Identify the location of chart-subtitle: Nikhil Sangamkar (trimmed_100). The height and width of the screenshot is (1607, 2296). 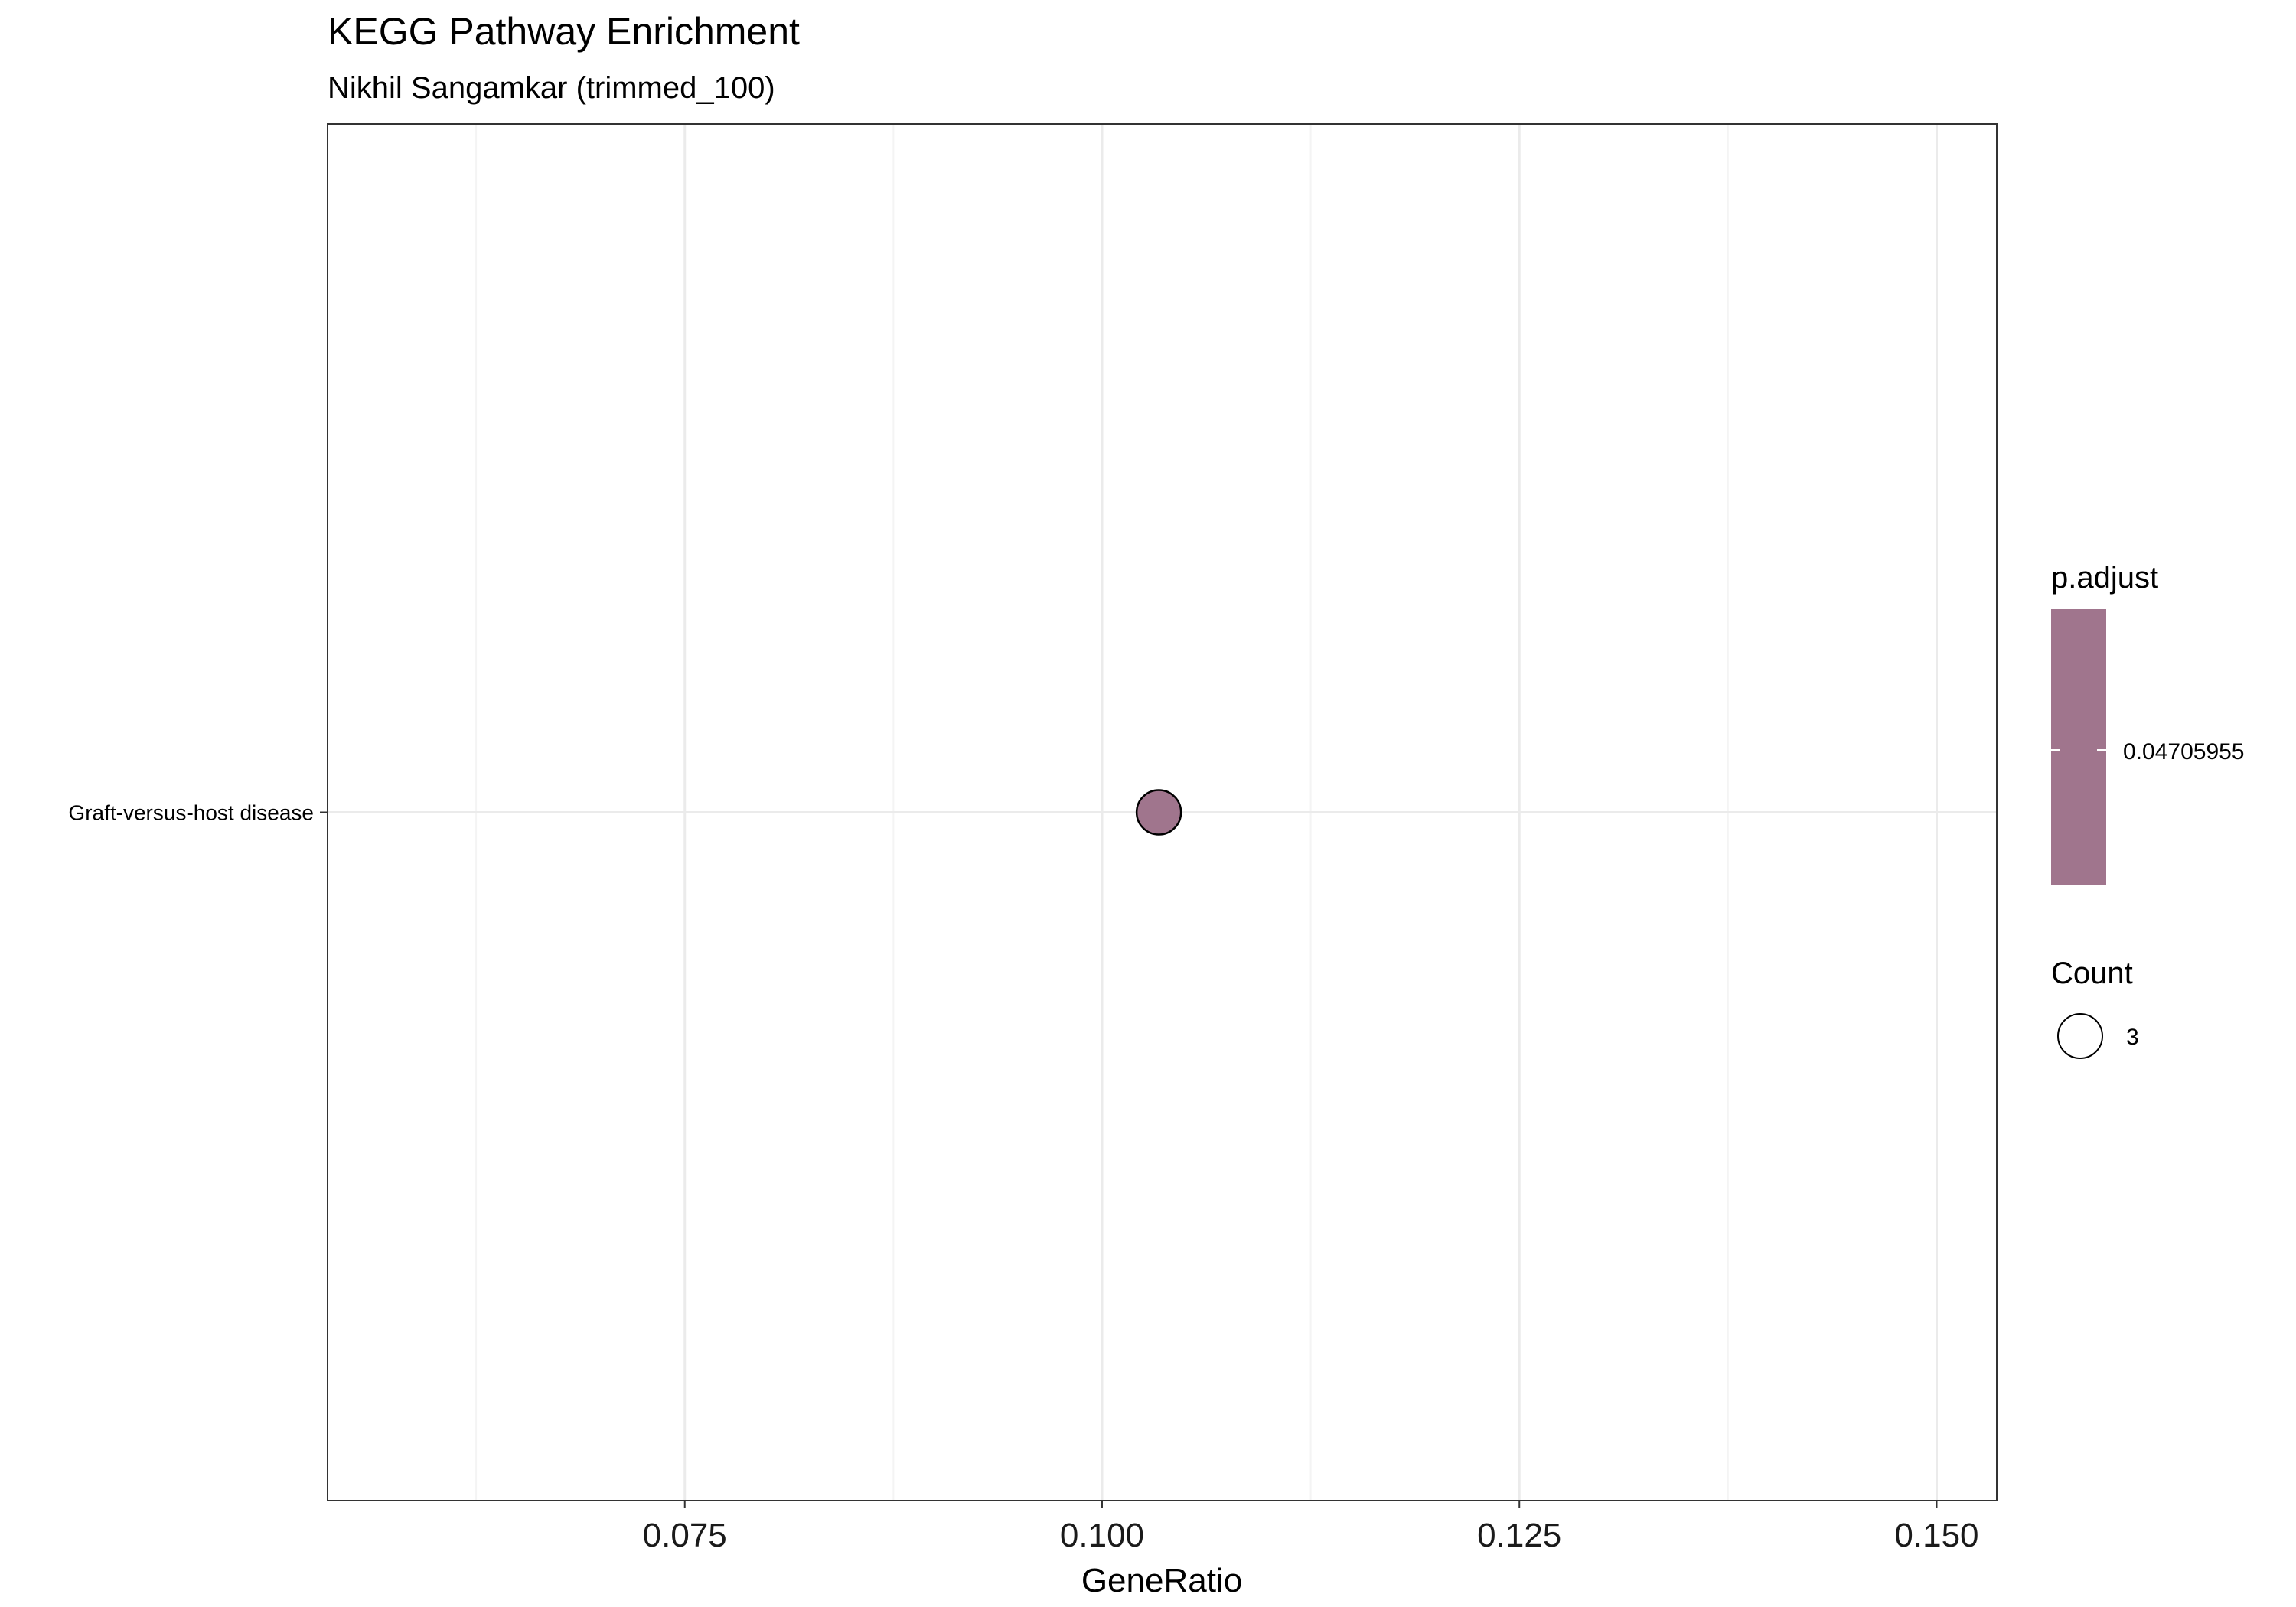
(551, 88).